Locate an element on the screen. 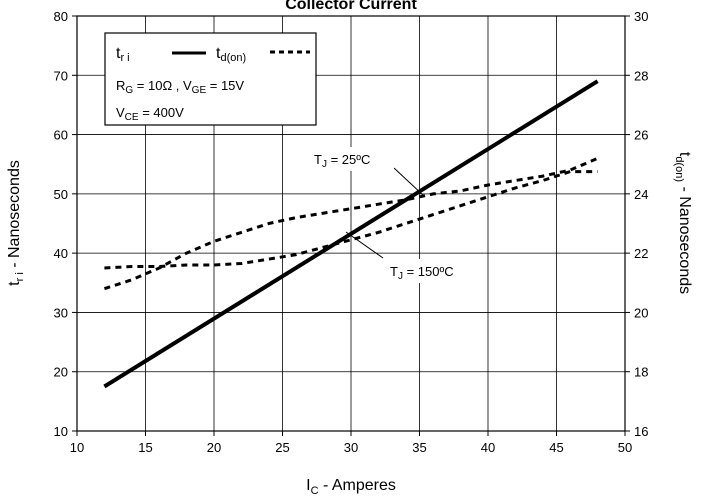  y-left-tick-label: 30 is located at coordinates (61, 312).